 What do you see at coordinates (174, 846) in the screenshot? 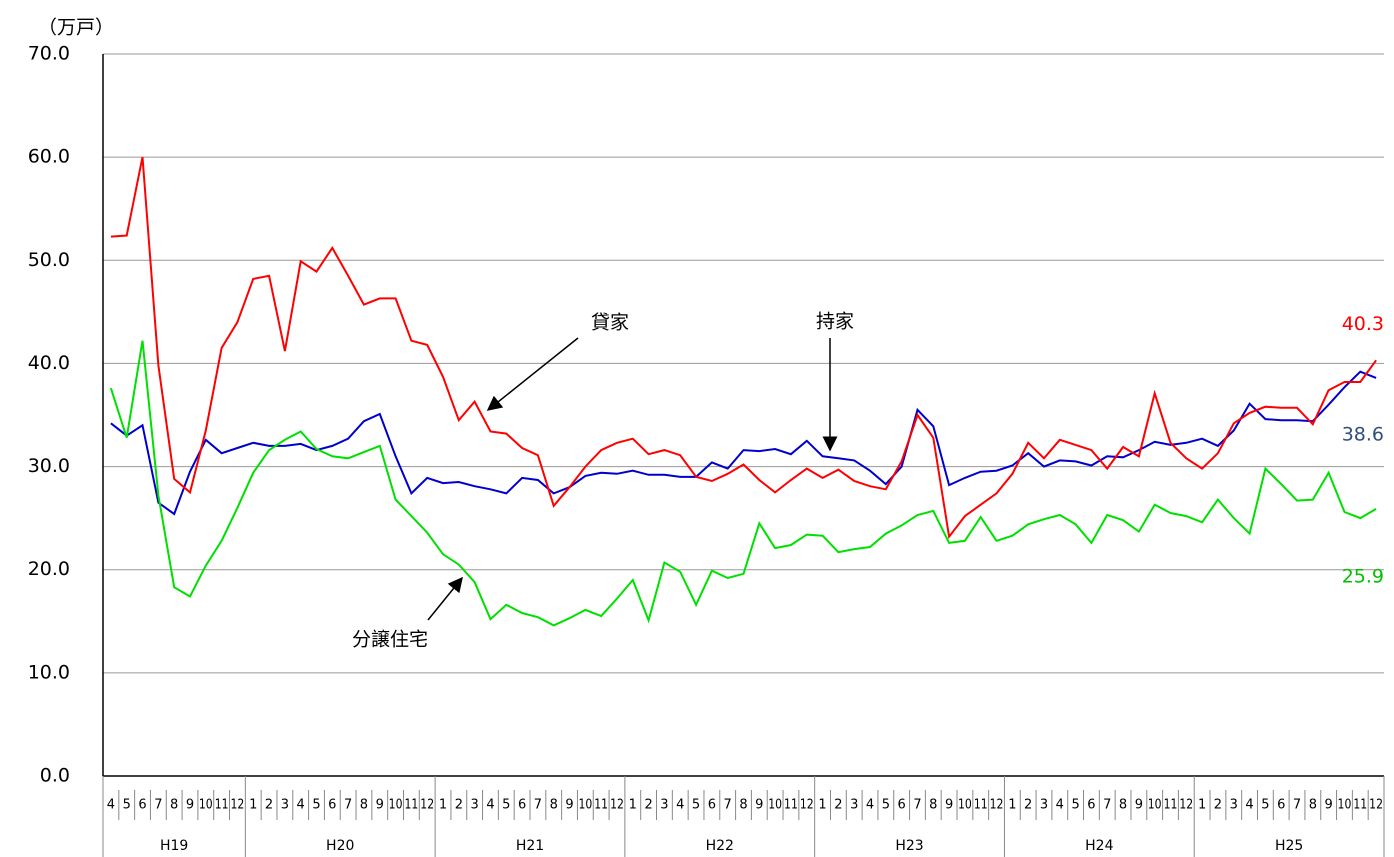
I see `year-label: H19` at bounding box center [174, 846].